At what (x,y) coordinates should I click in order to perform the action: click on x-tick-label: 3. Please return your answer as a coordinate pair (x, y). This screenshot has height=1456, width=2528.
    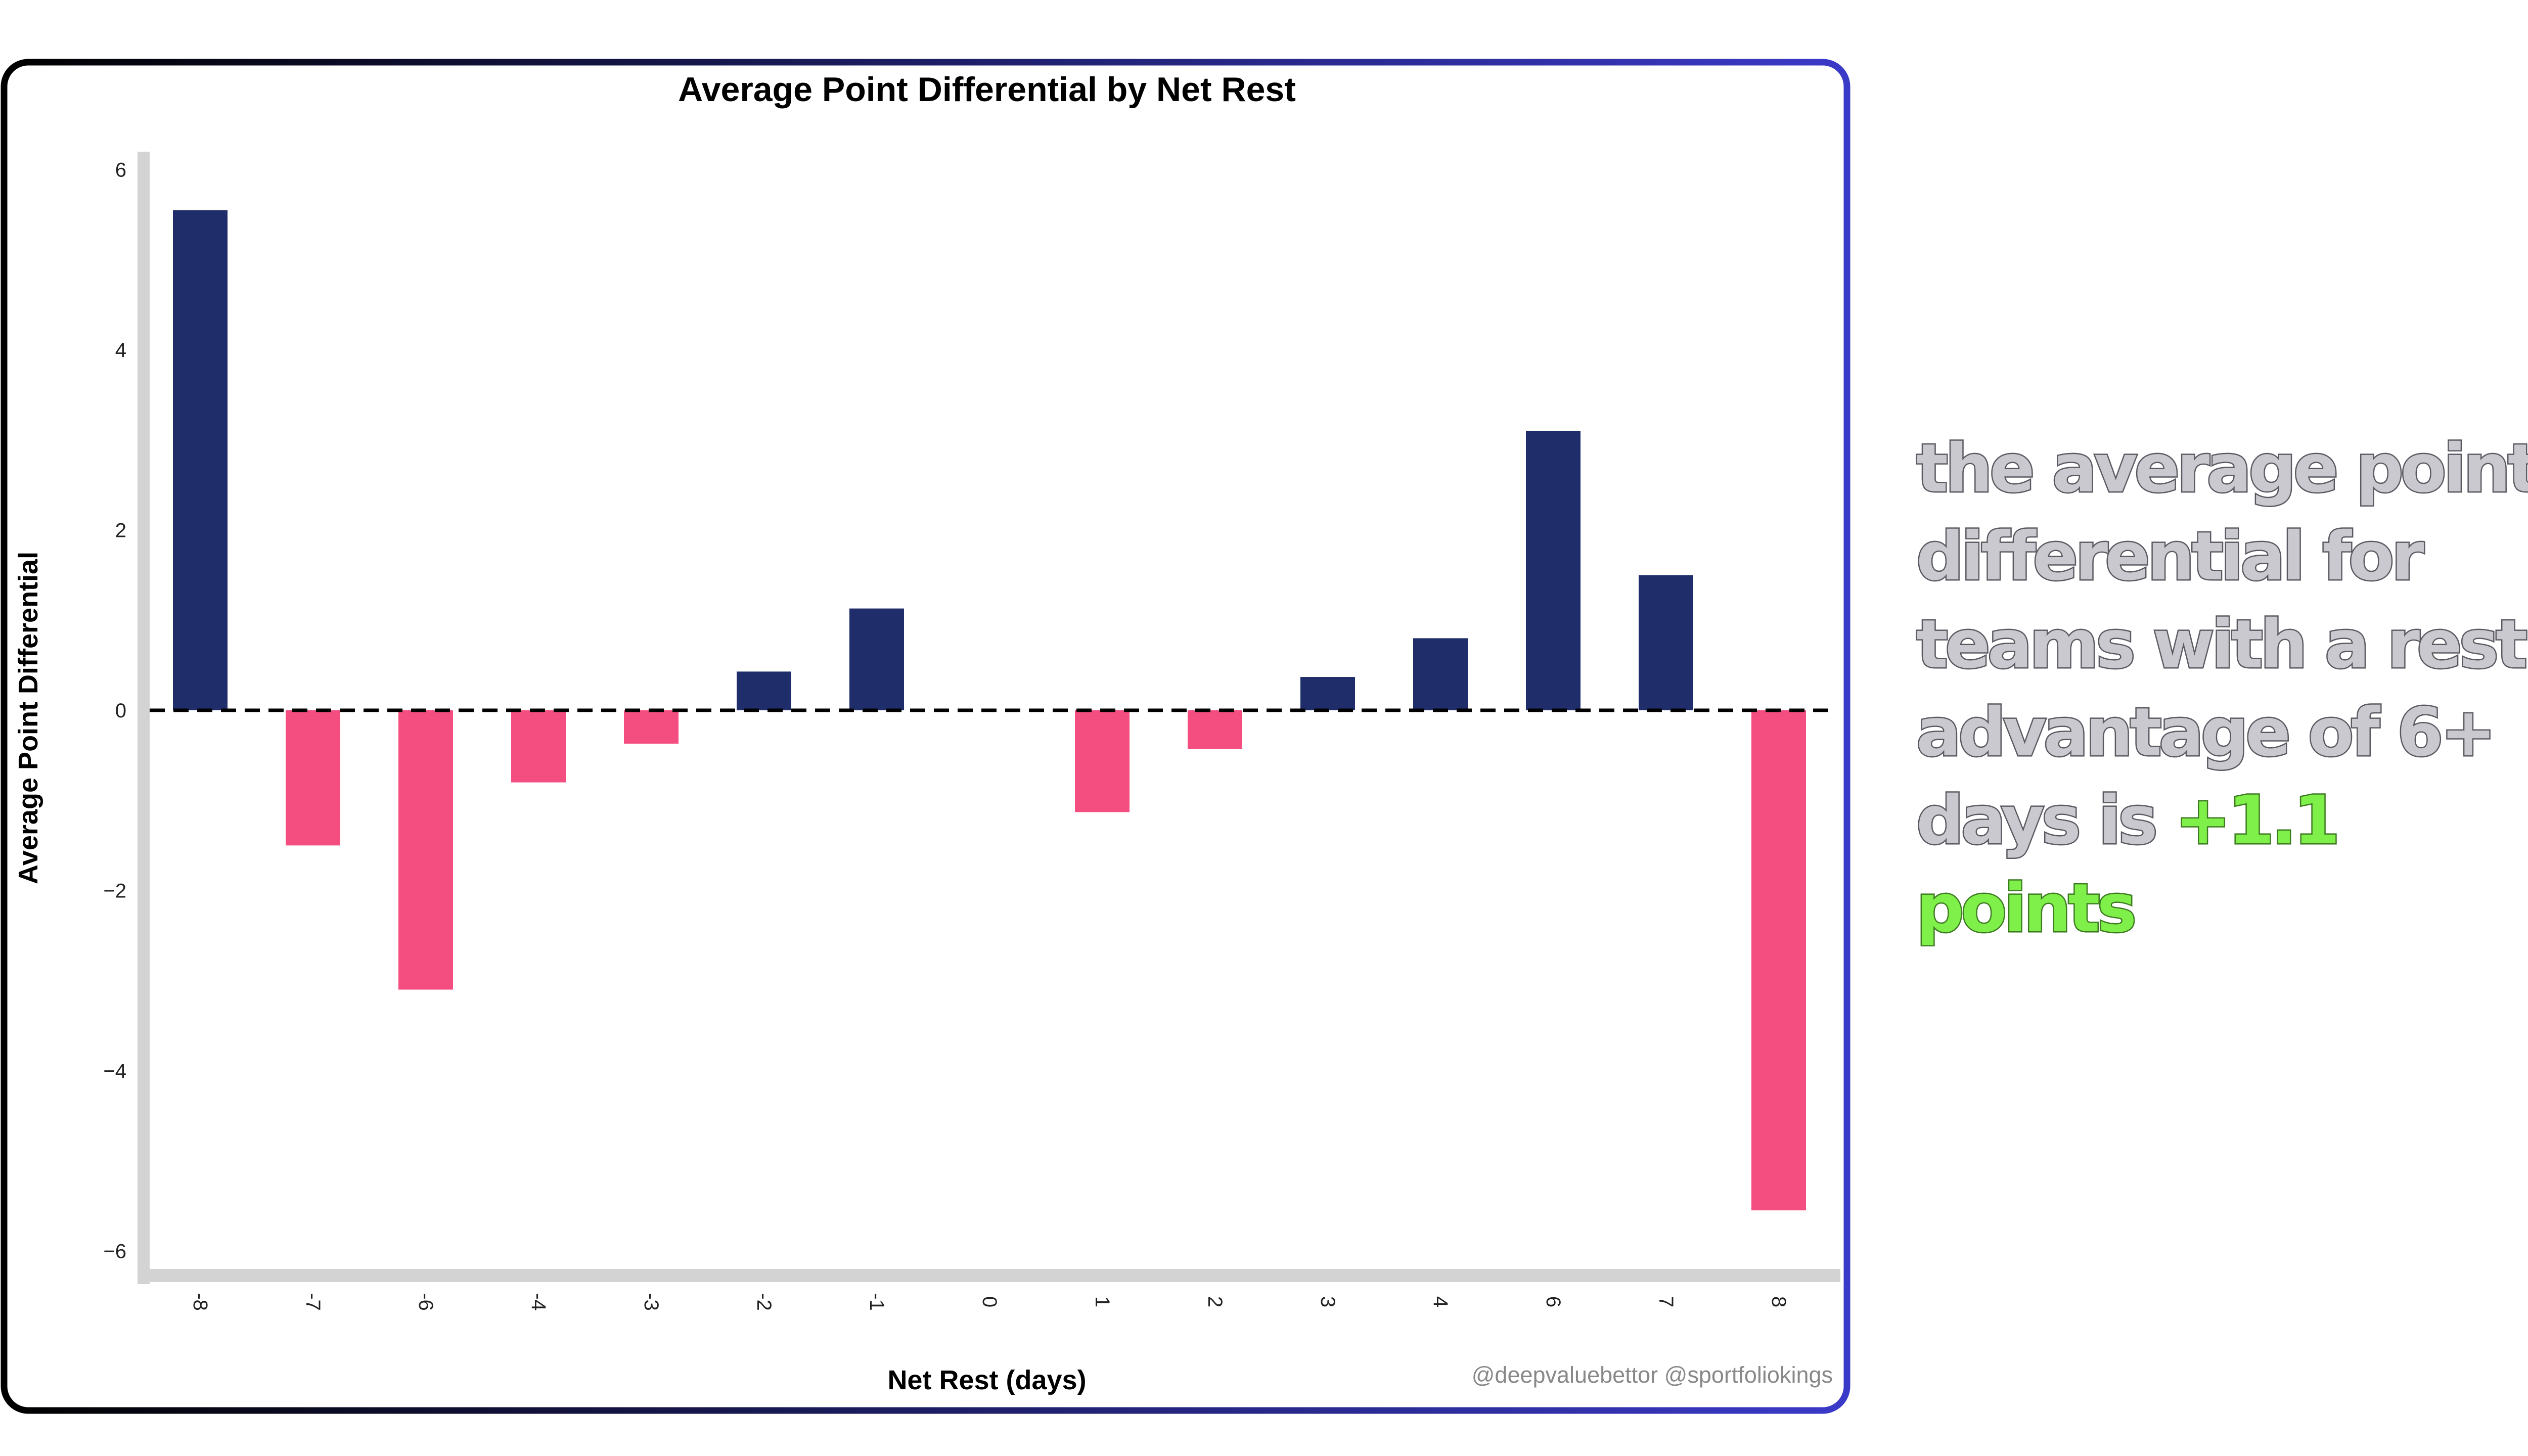
    Looking at the image, I should click on (1328, 1301).